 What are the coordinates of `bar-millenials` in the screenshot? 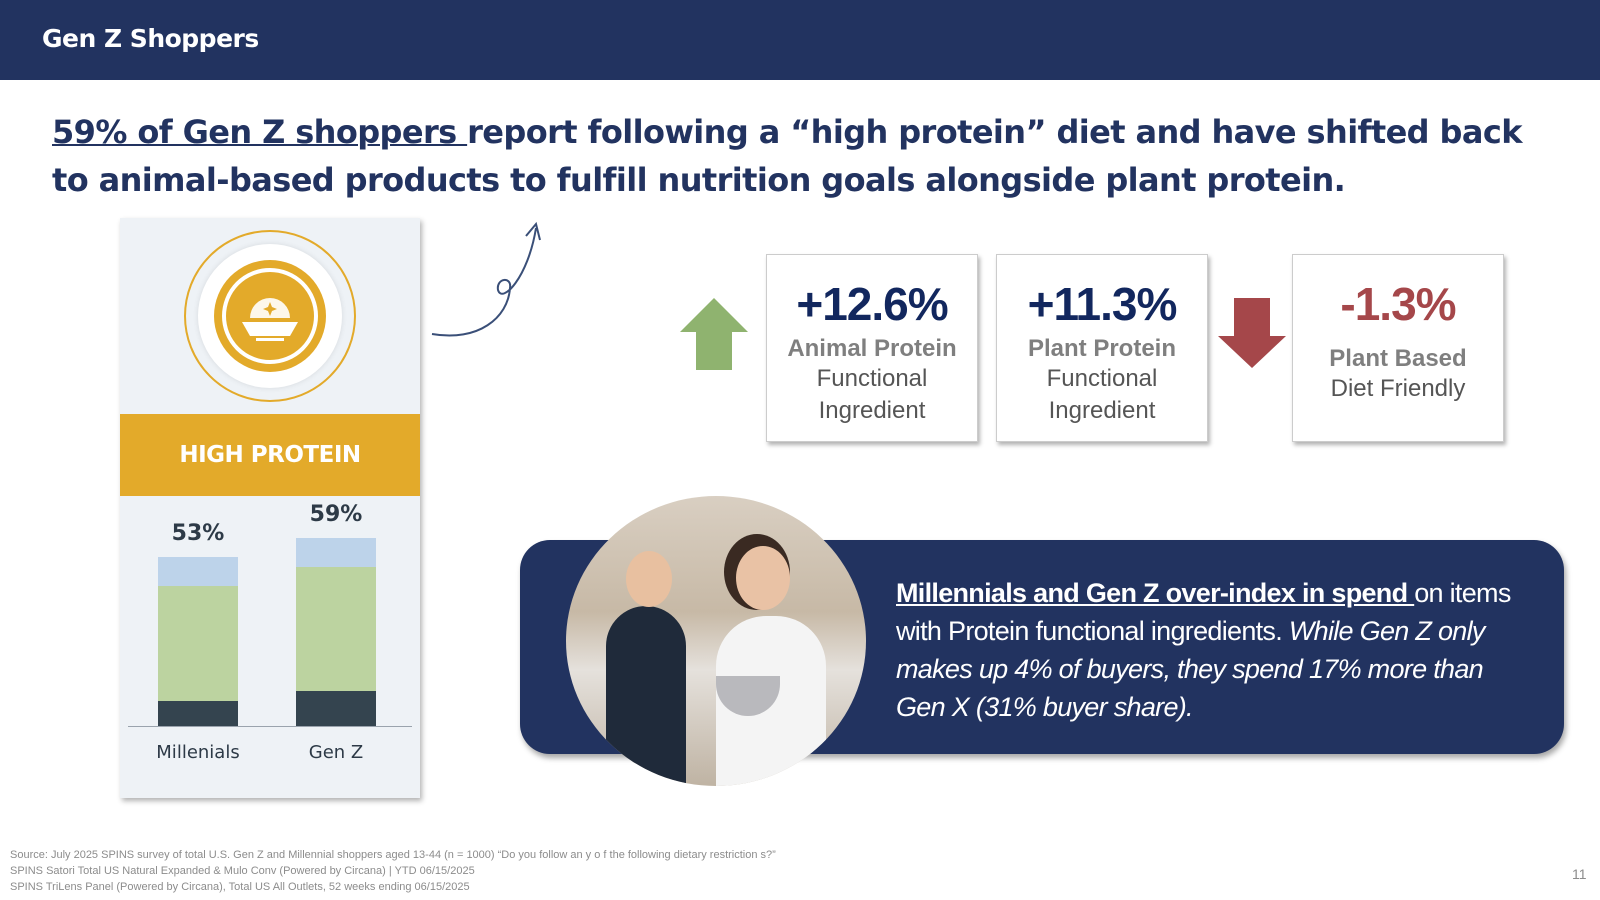 It's located at (198, 647).